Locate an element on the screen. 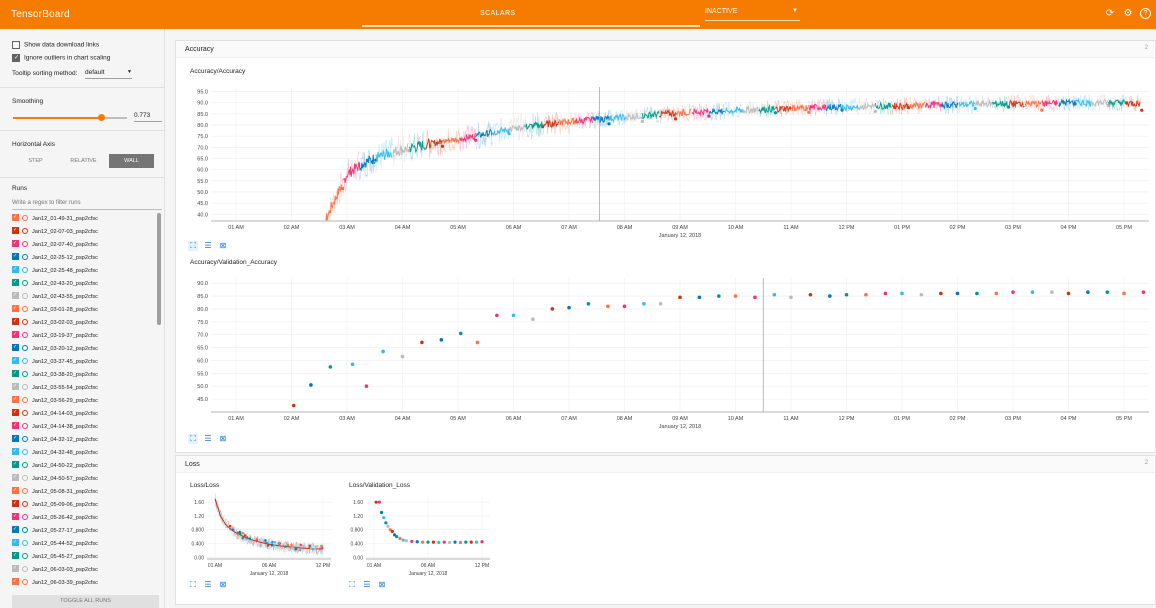  run-item: Jan12_02-25-48_psp2cfsc is located at coordinates (84, 270).